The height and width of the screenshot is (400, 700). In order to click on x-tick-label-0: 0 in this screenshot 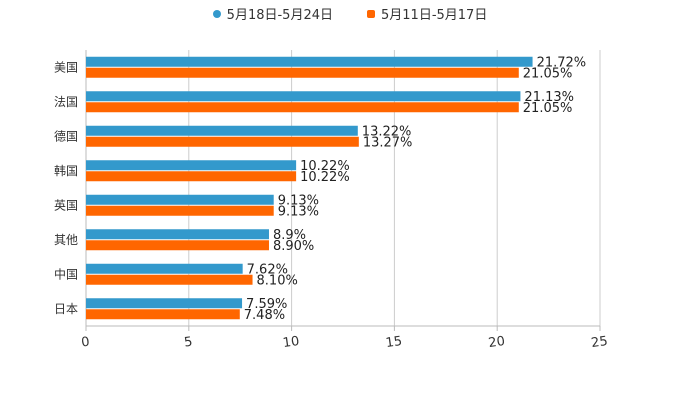, I will do `click(85, 343)`.